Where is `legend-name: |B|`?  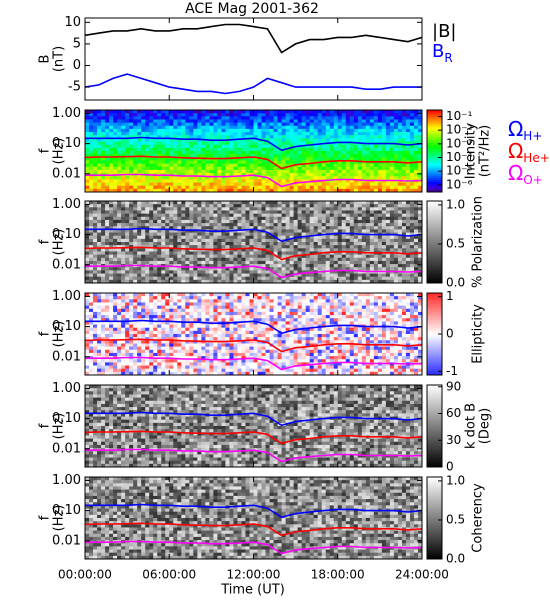
legend-name: |B| is located at coordinates (444, 31).